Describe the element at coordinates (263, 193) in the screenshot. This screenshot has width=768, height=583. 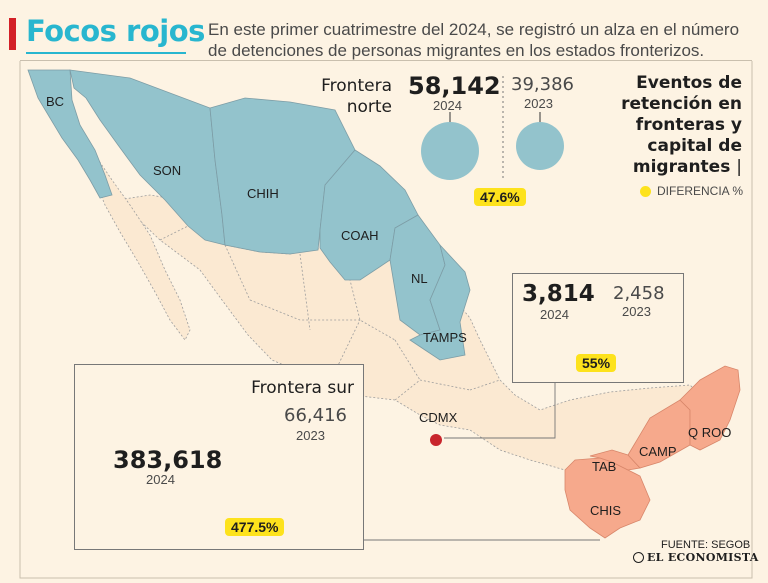
I see `label-chih: CHIH` at that location.